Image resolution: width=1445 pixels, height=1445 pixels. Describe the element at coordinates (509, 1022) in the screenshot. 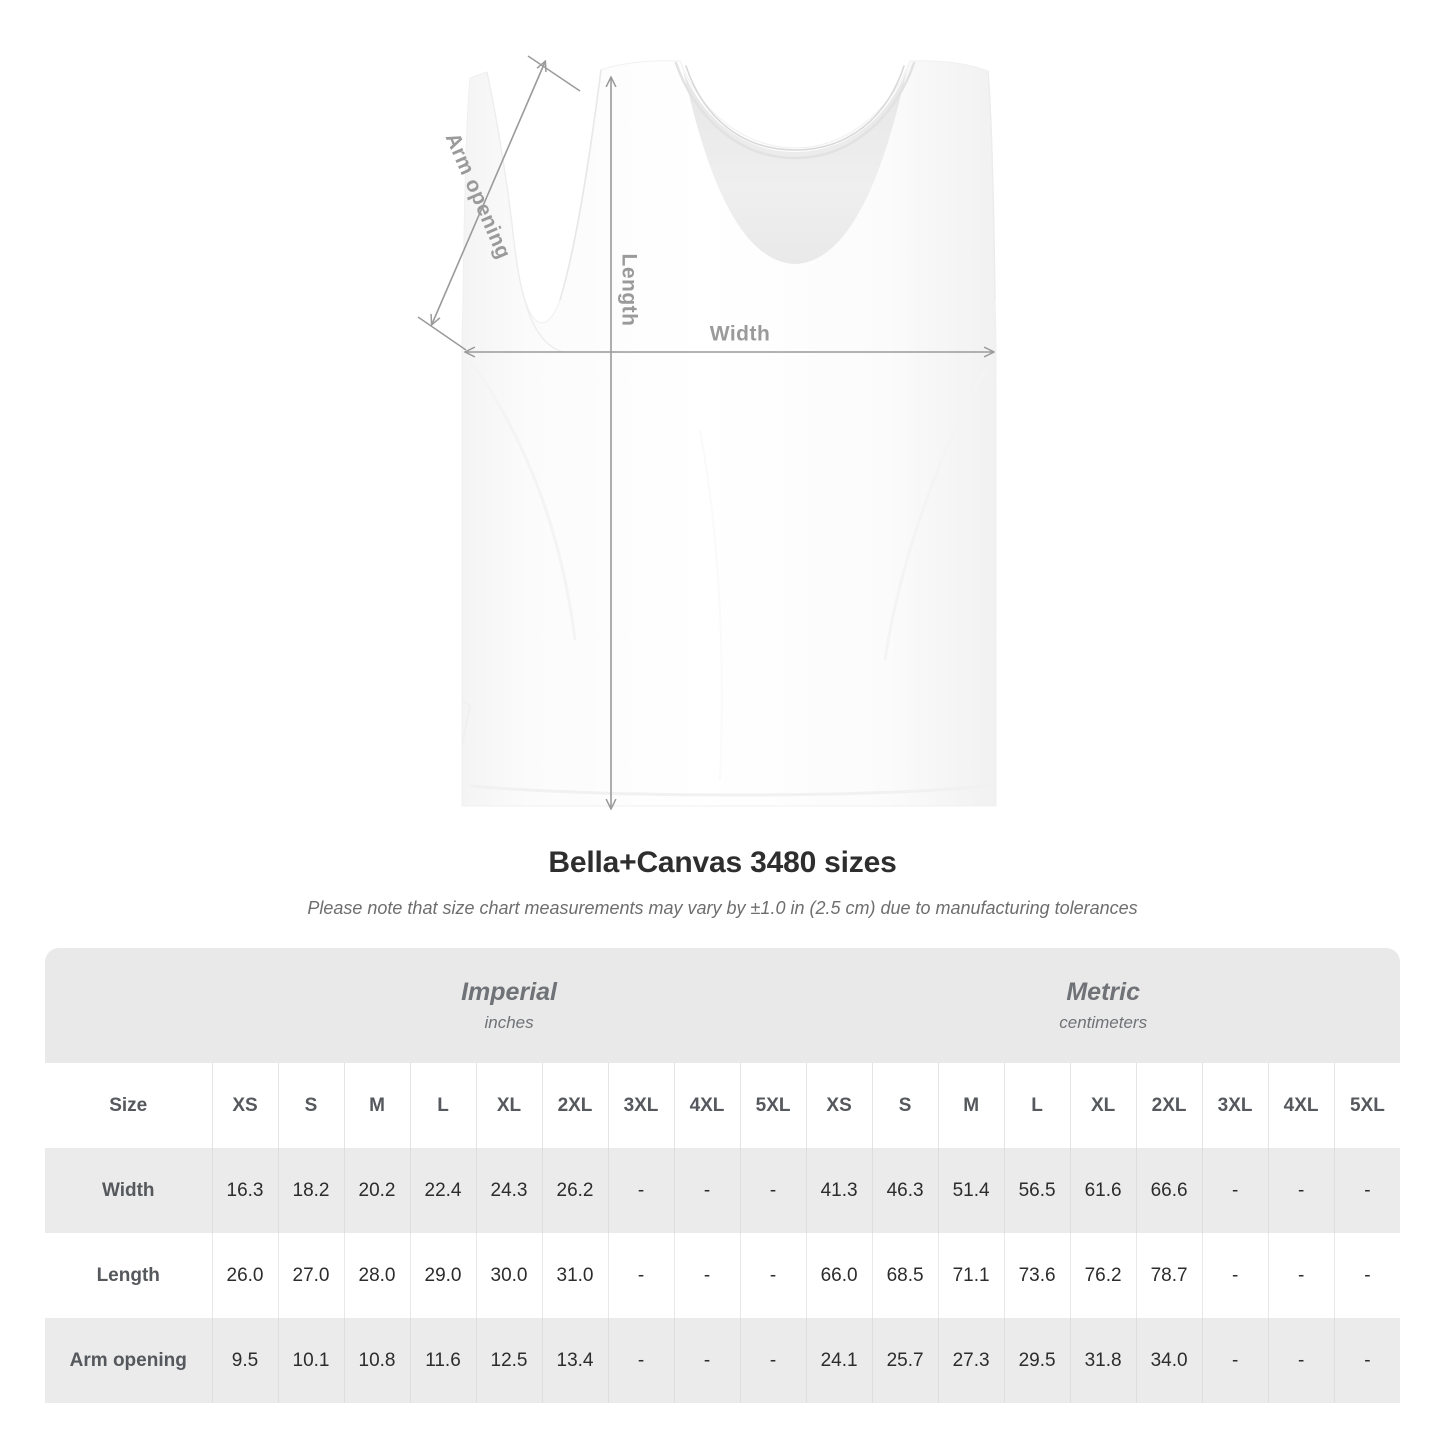

I see `unit-group-subtitle: inches` at that location.